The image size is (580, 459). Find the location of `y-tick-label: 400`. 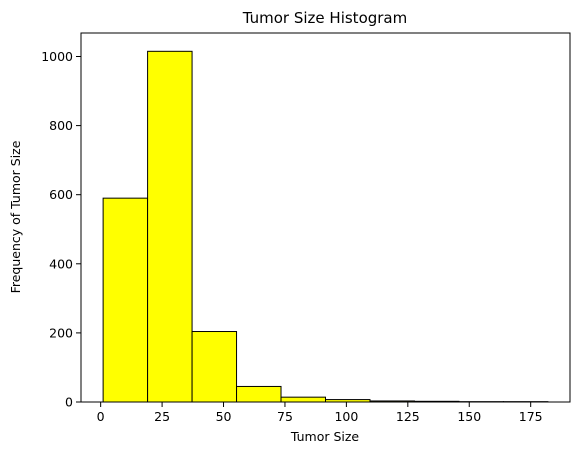

y-tick-label: 400 is located at coordinates (61, 263).